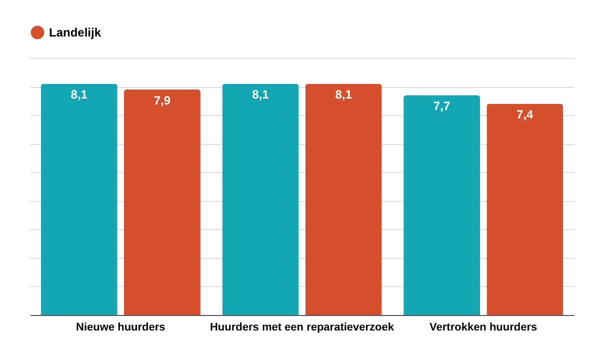 The image size is (604, 342). What do you see at coordinates (121, 328) in the screenshot?
I see `x-tick-label: Nieuwe huurders` at bounding box center [121, 328].